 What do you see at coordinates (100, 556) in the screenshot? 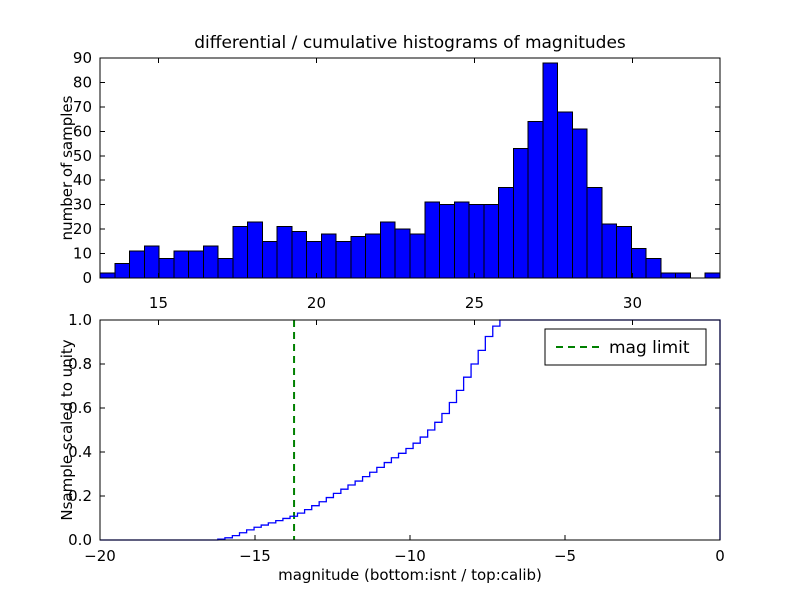
I see `bottom-x-tick-label: −20` at bounding box center [100, 556].